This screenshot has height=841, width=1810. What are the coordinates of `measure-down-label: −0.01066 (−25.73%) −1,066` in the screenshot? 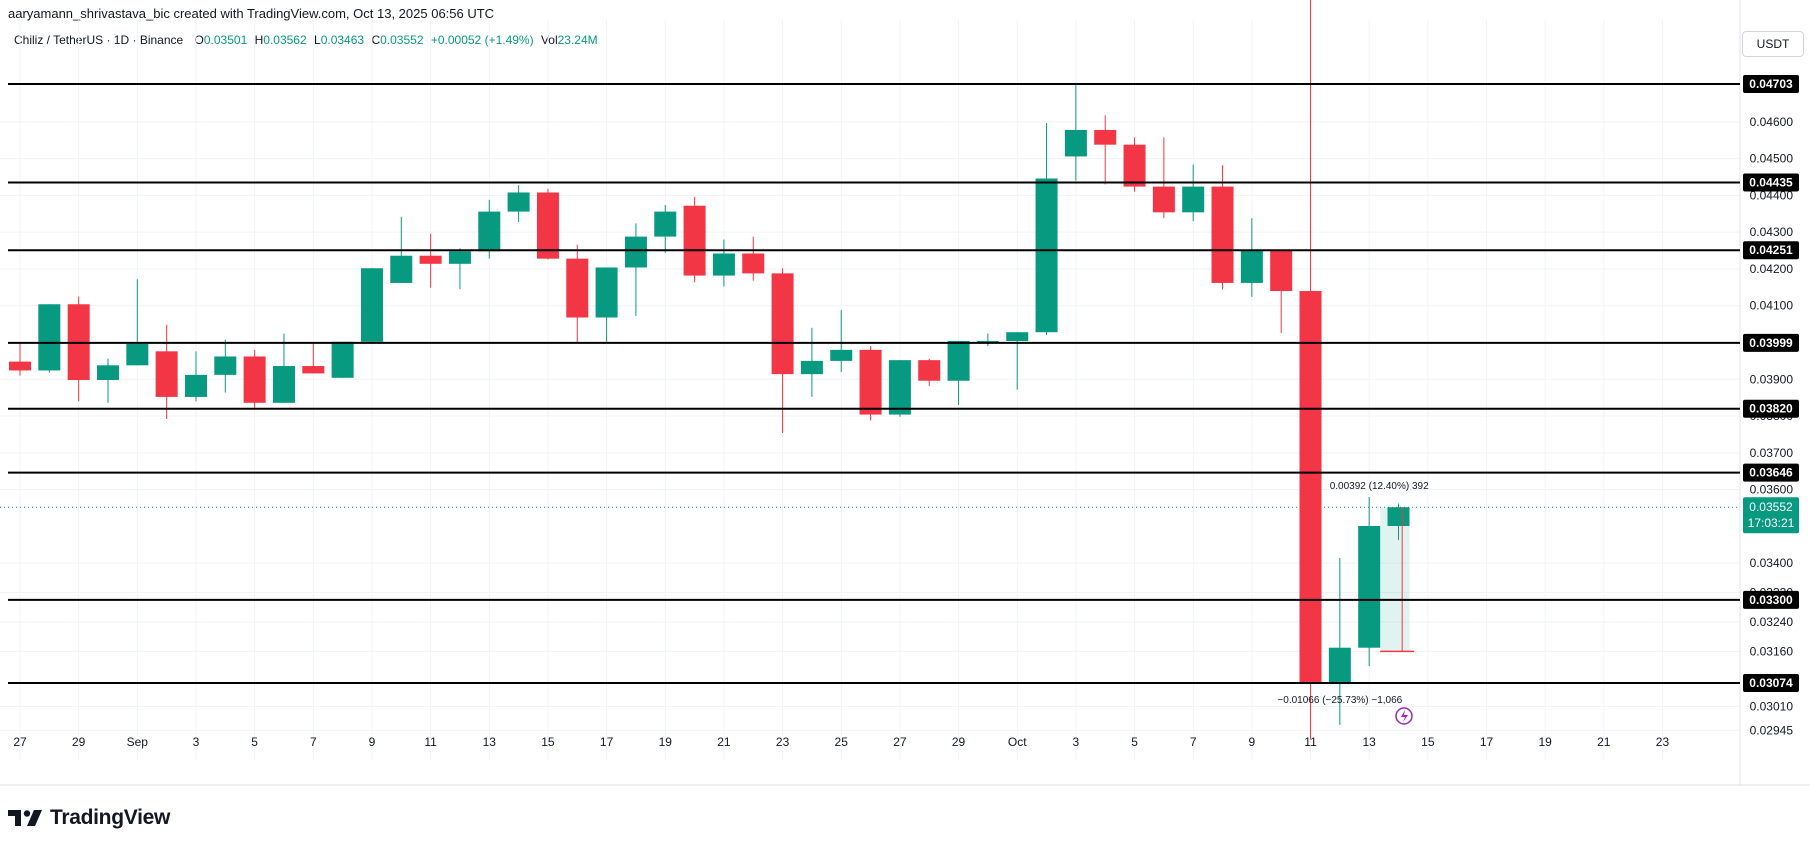 It's located at (1339, 700).